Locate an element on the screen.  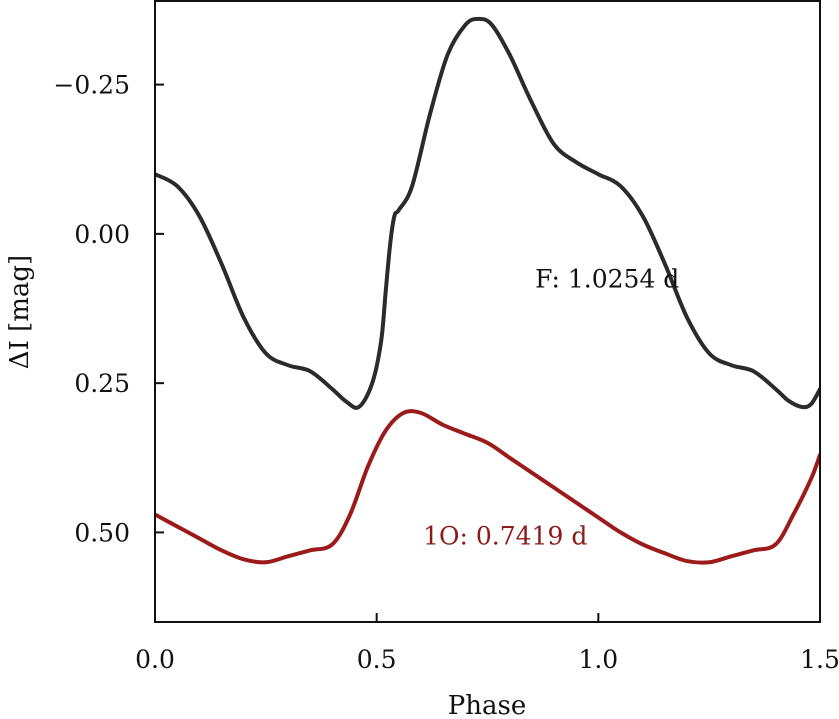
x-tick-label: 0.0 is located at coordinates (155, 659).